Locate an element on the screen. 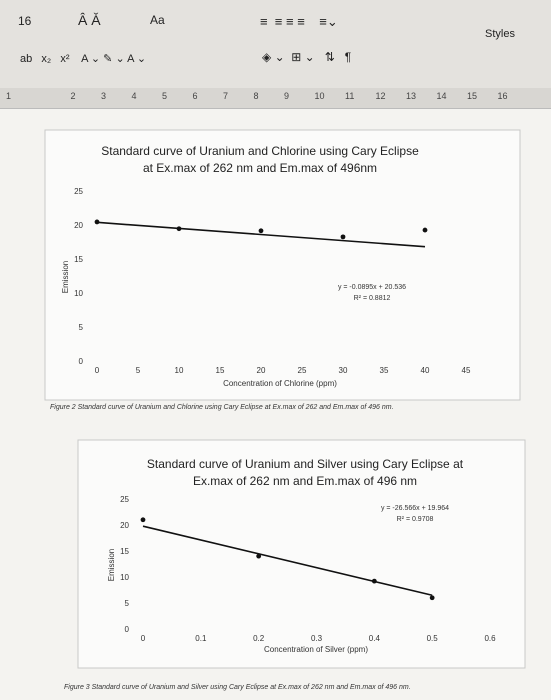 This screenshot has width=551, height=700. ruler-number: 8 is located at coordinates (256, 96).